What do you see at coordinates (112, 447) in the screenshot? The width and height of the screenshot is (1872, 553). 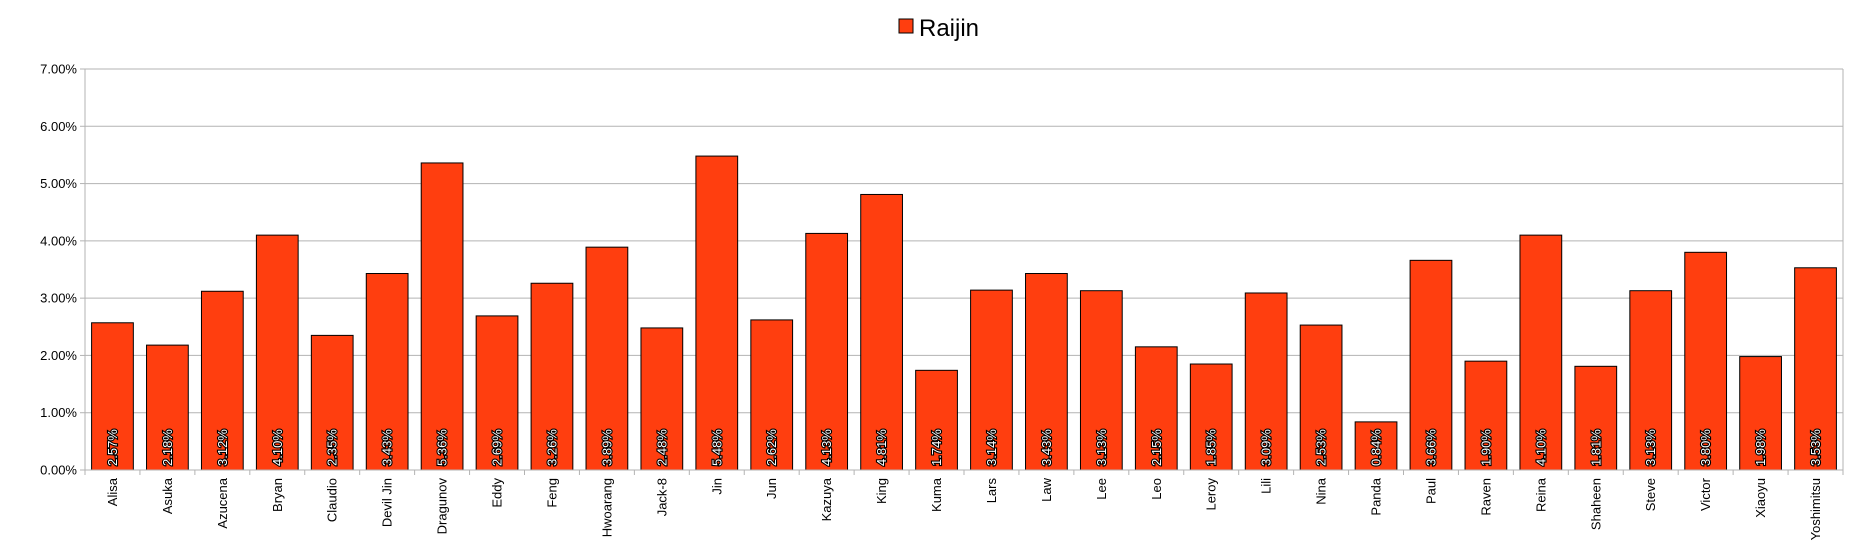 I see `data-label: 2.57%` at bounding box center [112, 447].